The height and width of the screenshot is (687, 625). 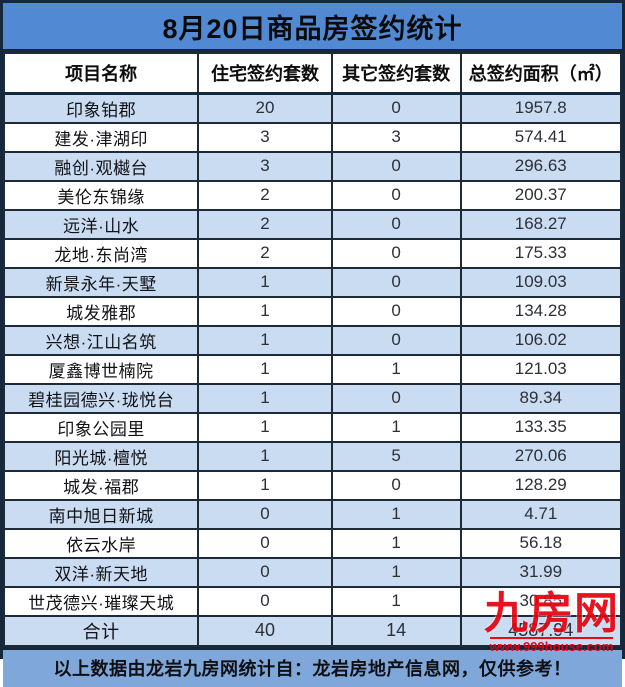 I want to click on value-cell: 89.34, so click(x=541, y=398).